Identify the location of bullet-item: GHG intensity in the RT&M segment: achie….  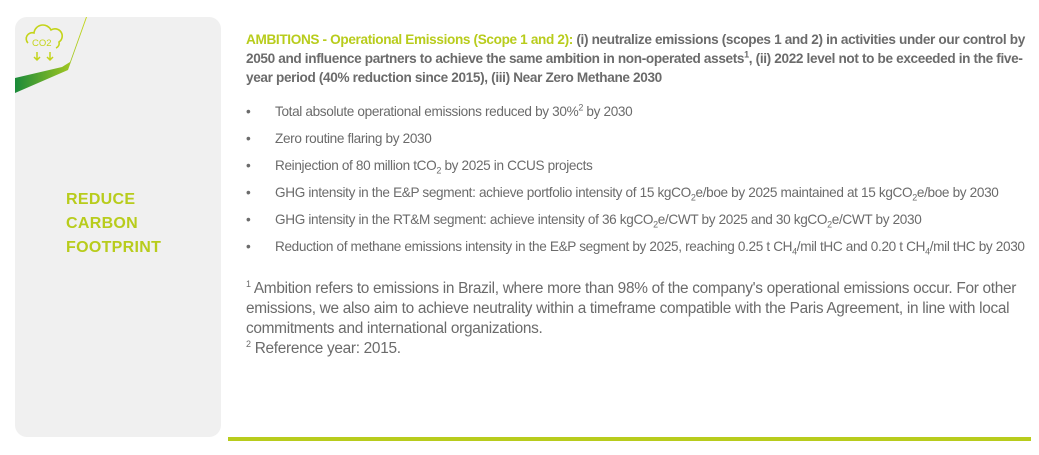
(638, 220).